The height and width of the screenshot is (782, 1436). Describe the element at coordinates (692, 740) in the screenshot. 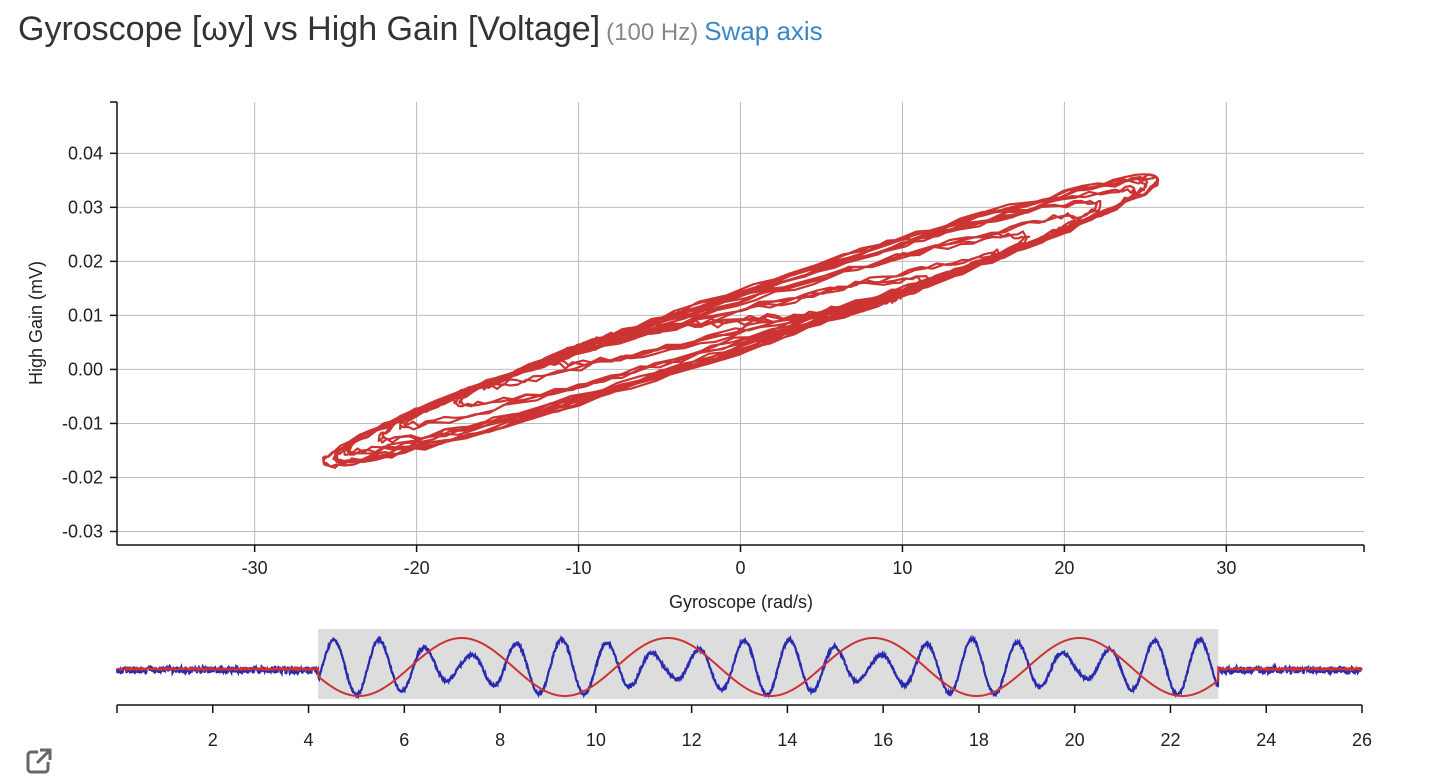

I see `overview-tick-label: 12` at that location.